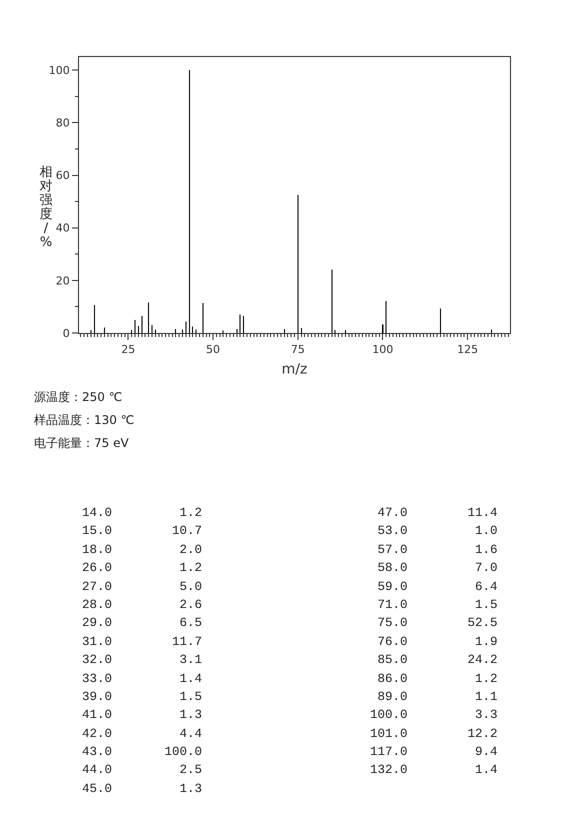 This screenshot has height=834, width=570. I want to click on text: 76.0 1.9, so click(437, 642).